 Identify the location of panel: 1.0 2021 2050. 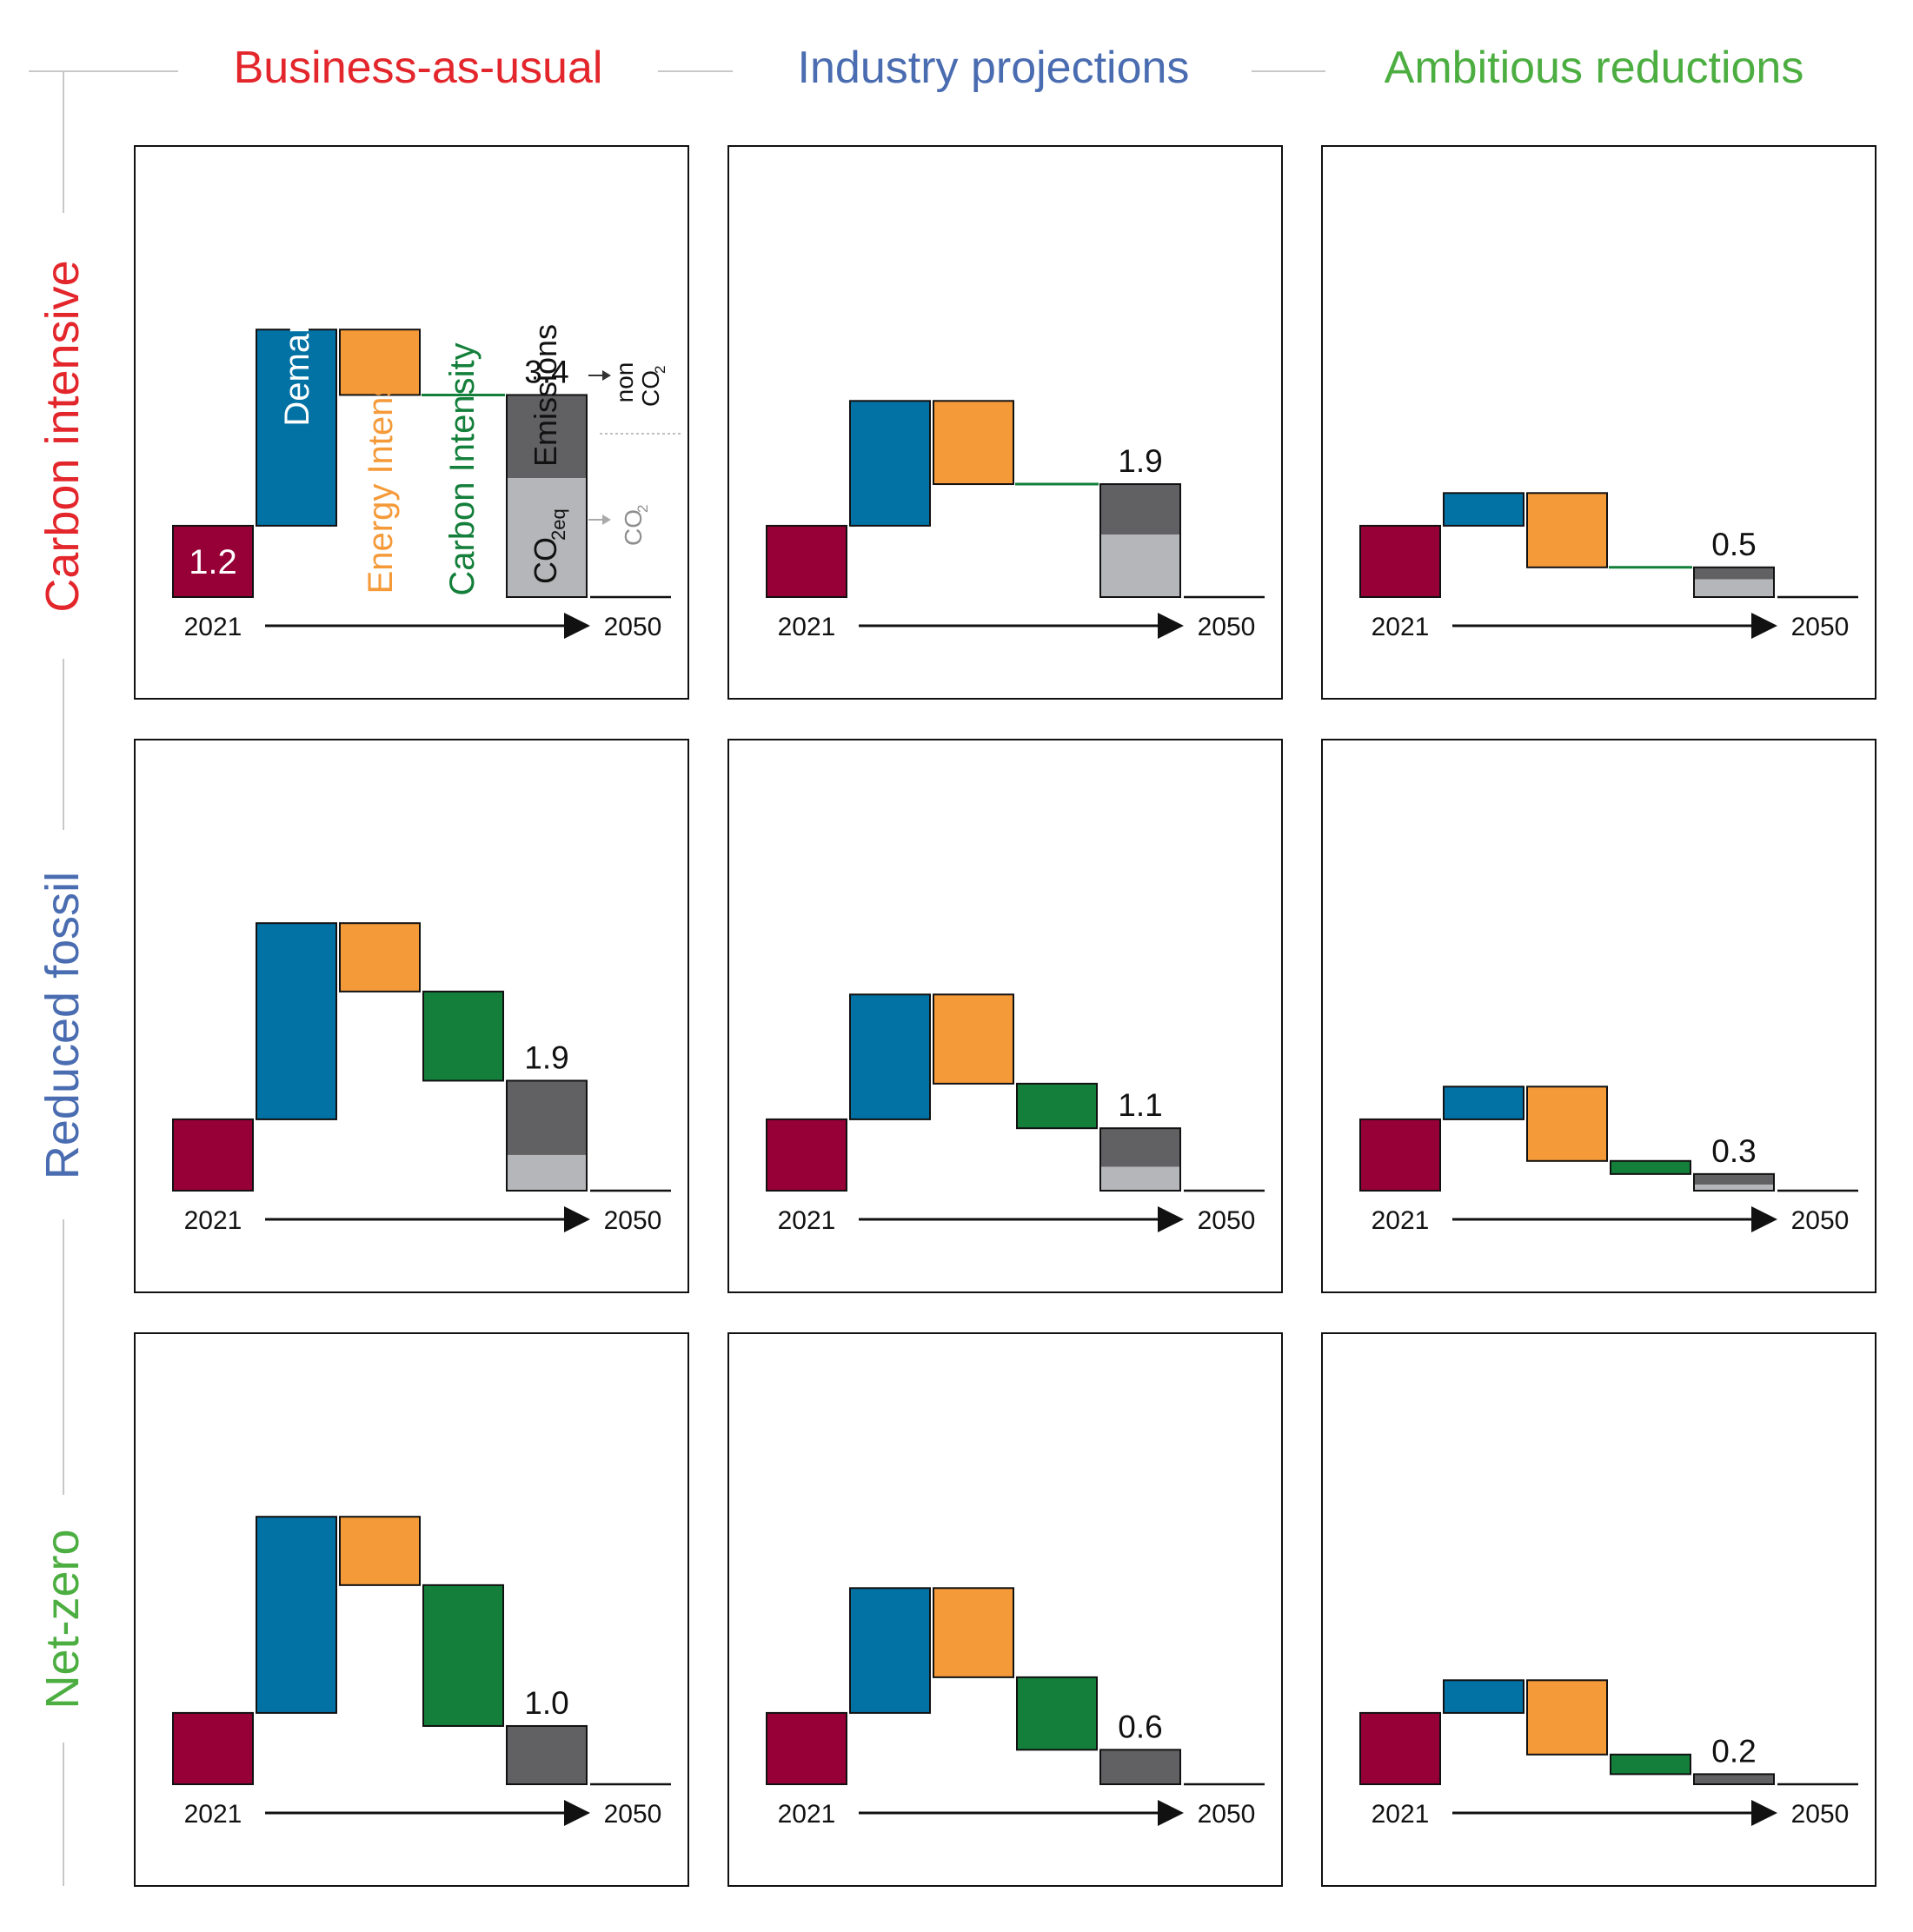
(411, 1609).